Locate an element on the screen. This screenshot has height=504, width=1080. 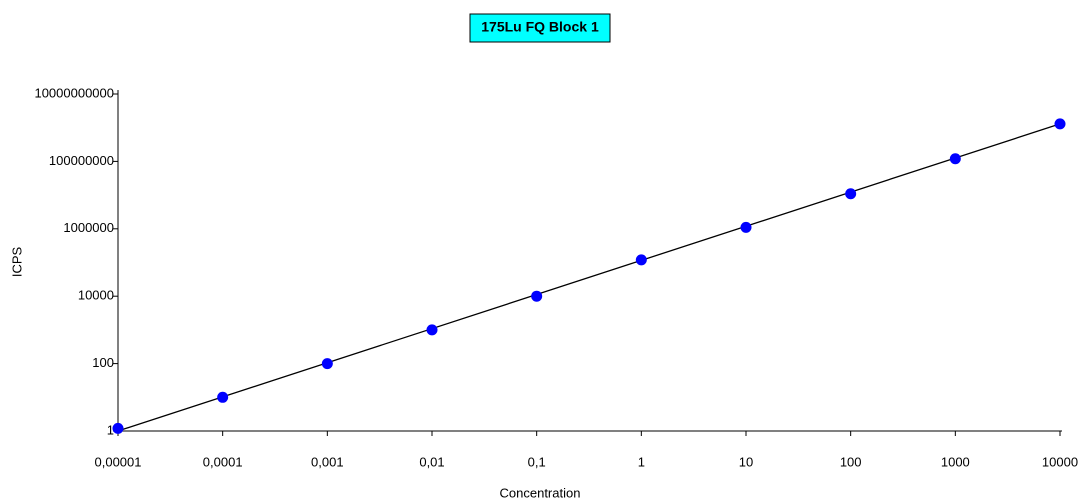
x-tick-label: 0,0001 is located at coordinates (223, 461).